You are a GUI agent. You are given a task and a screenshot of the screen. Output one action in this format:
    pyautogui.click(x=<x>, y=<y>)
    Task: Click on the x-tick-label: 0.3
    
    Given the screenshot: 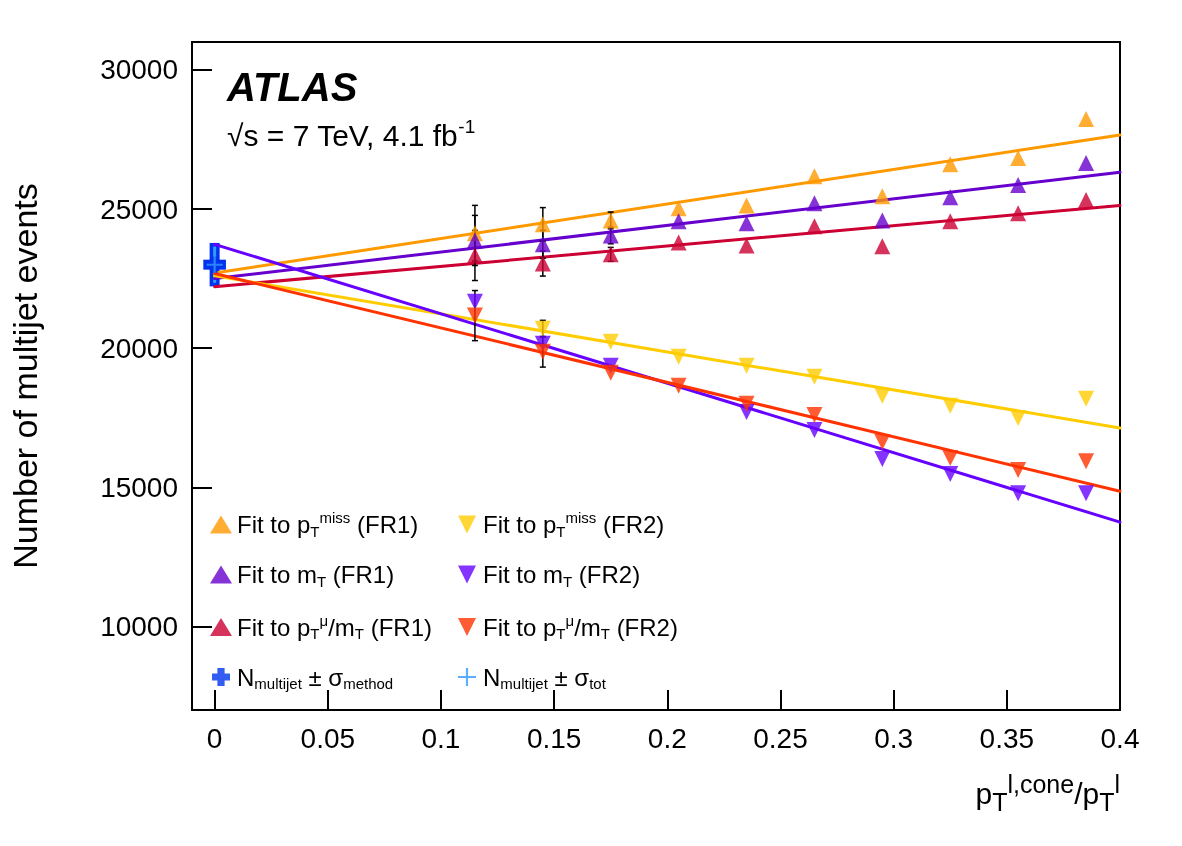 What is the action you would take?
    pyautogui.click(x=894, y=738)
    